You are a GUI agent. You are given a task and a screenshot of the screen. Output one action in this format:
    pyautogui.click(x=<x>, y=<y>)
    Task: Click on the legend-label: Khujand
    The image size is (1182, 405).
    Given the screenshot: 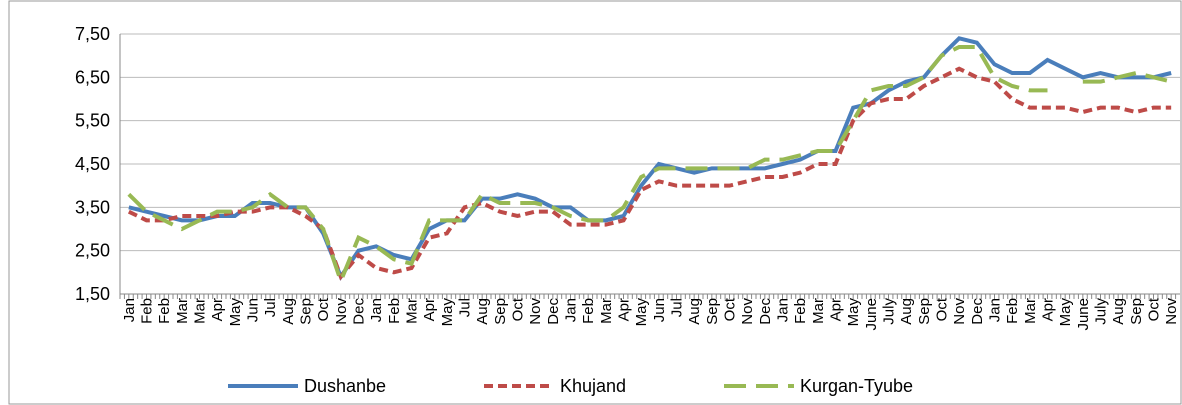 What is the action you would take?
    pyautogui.click(x=593, y=386)
    